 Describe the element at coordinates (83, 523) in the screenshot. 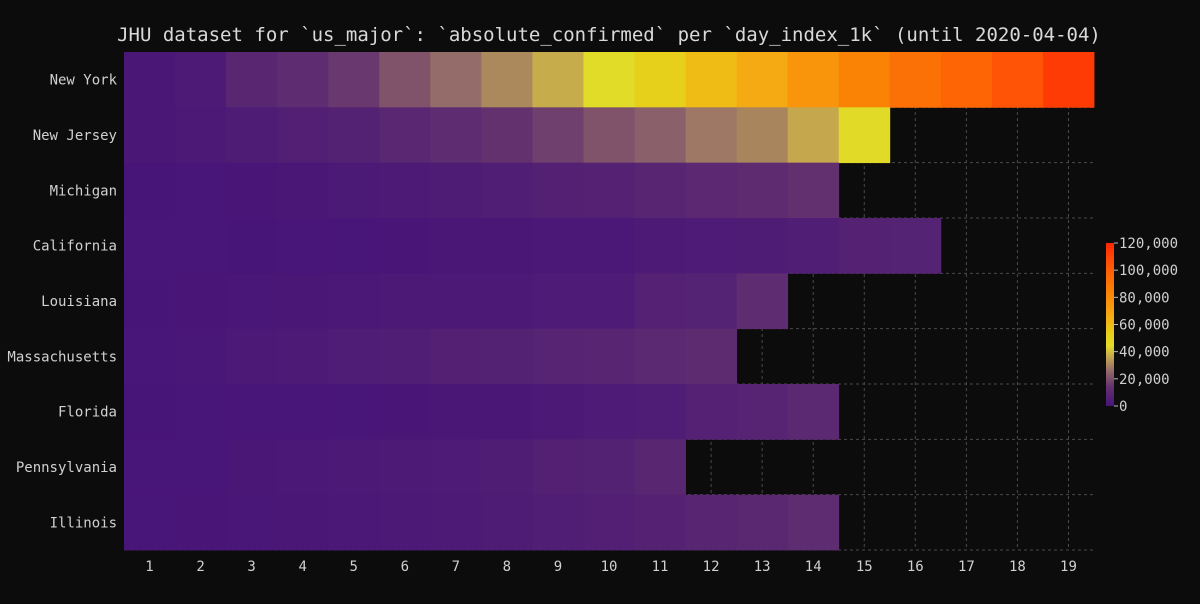

I see `y-tick-label: Illinois` at that location.